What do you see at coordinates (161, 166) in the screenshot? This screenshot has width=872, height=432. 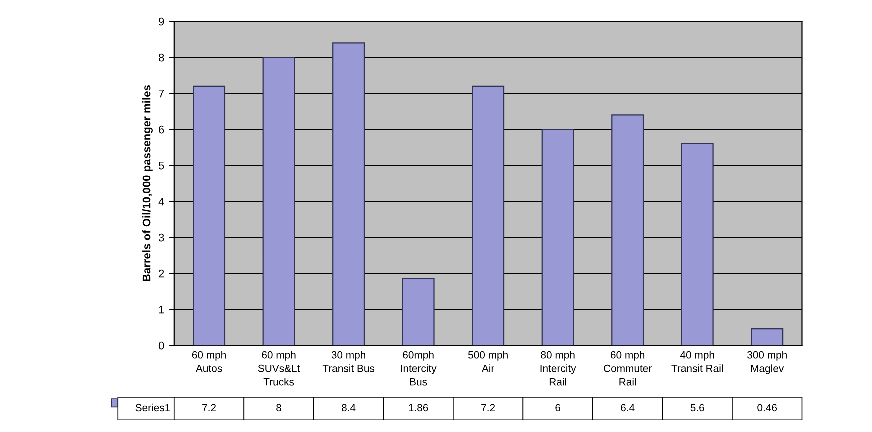 I see `y-tick-label: 5` at bounding box center [161, 166].